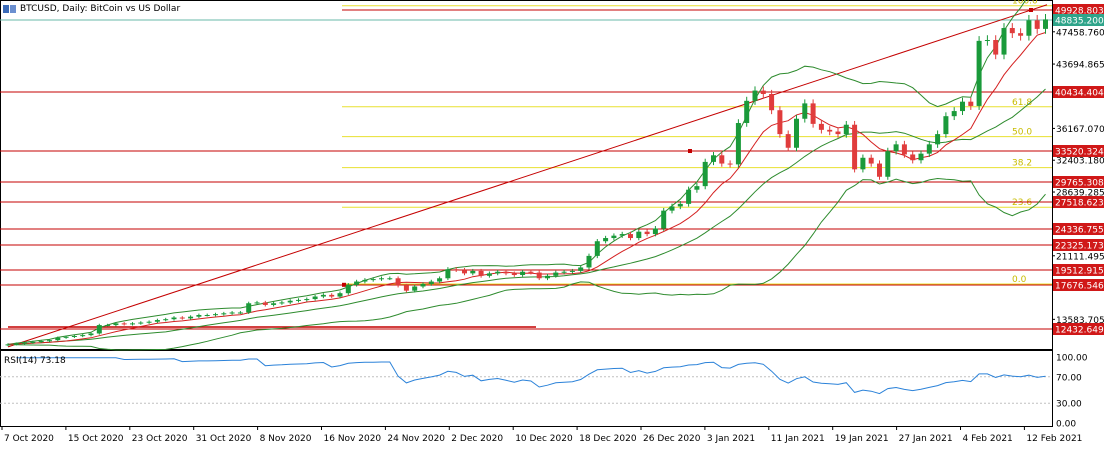 The image size is (1104, 449). Describe the element at coordinates (1078, 245) in the screenshot. I see `price-tag` at that location.